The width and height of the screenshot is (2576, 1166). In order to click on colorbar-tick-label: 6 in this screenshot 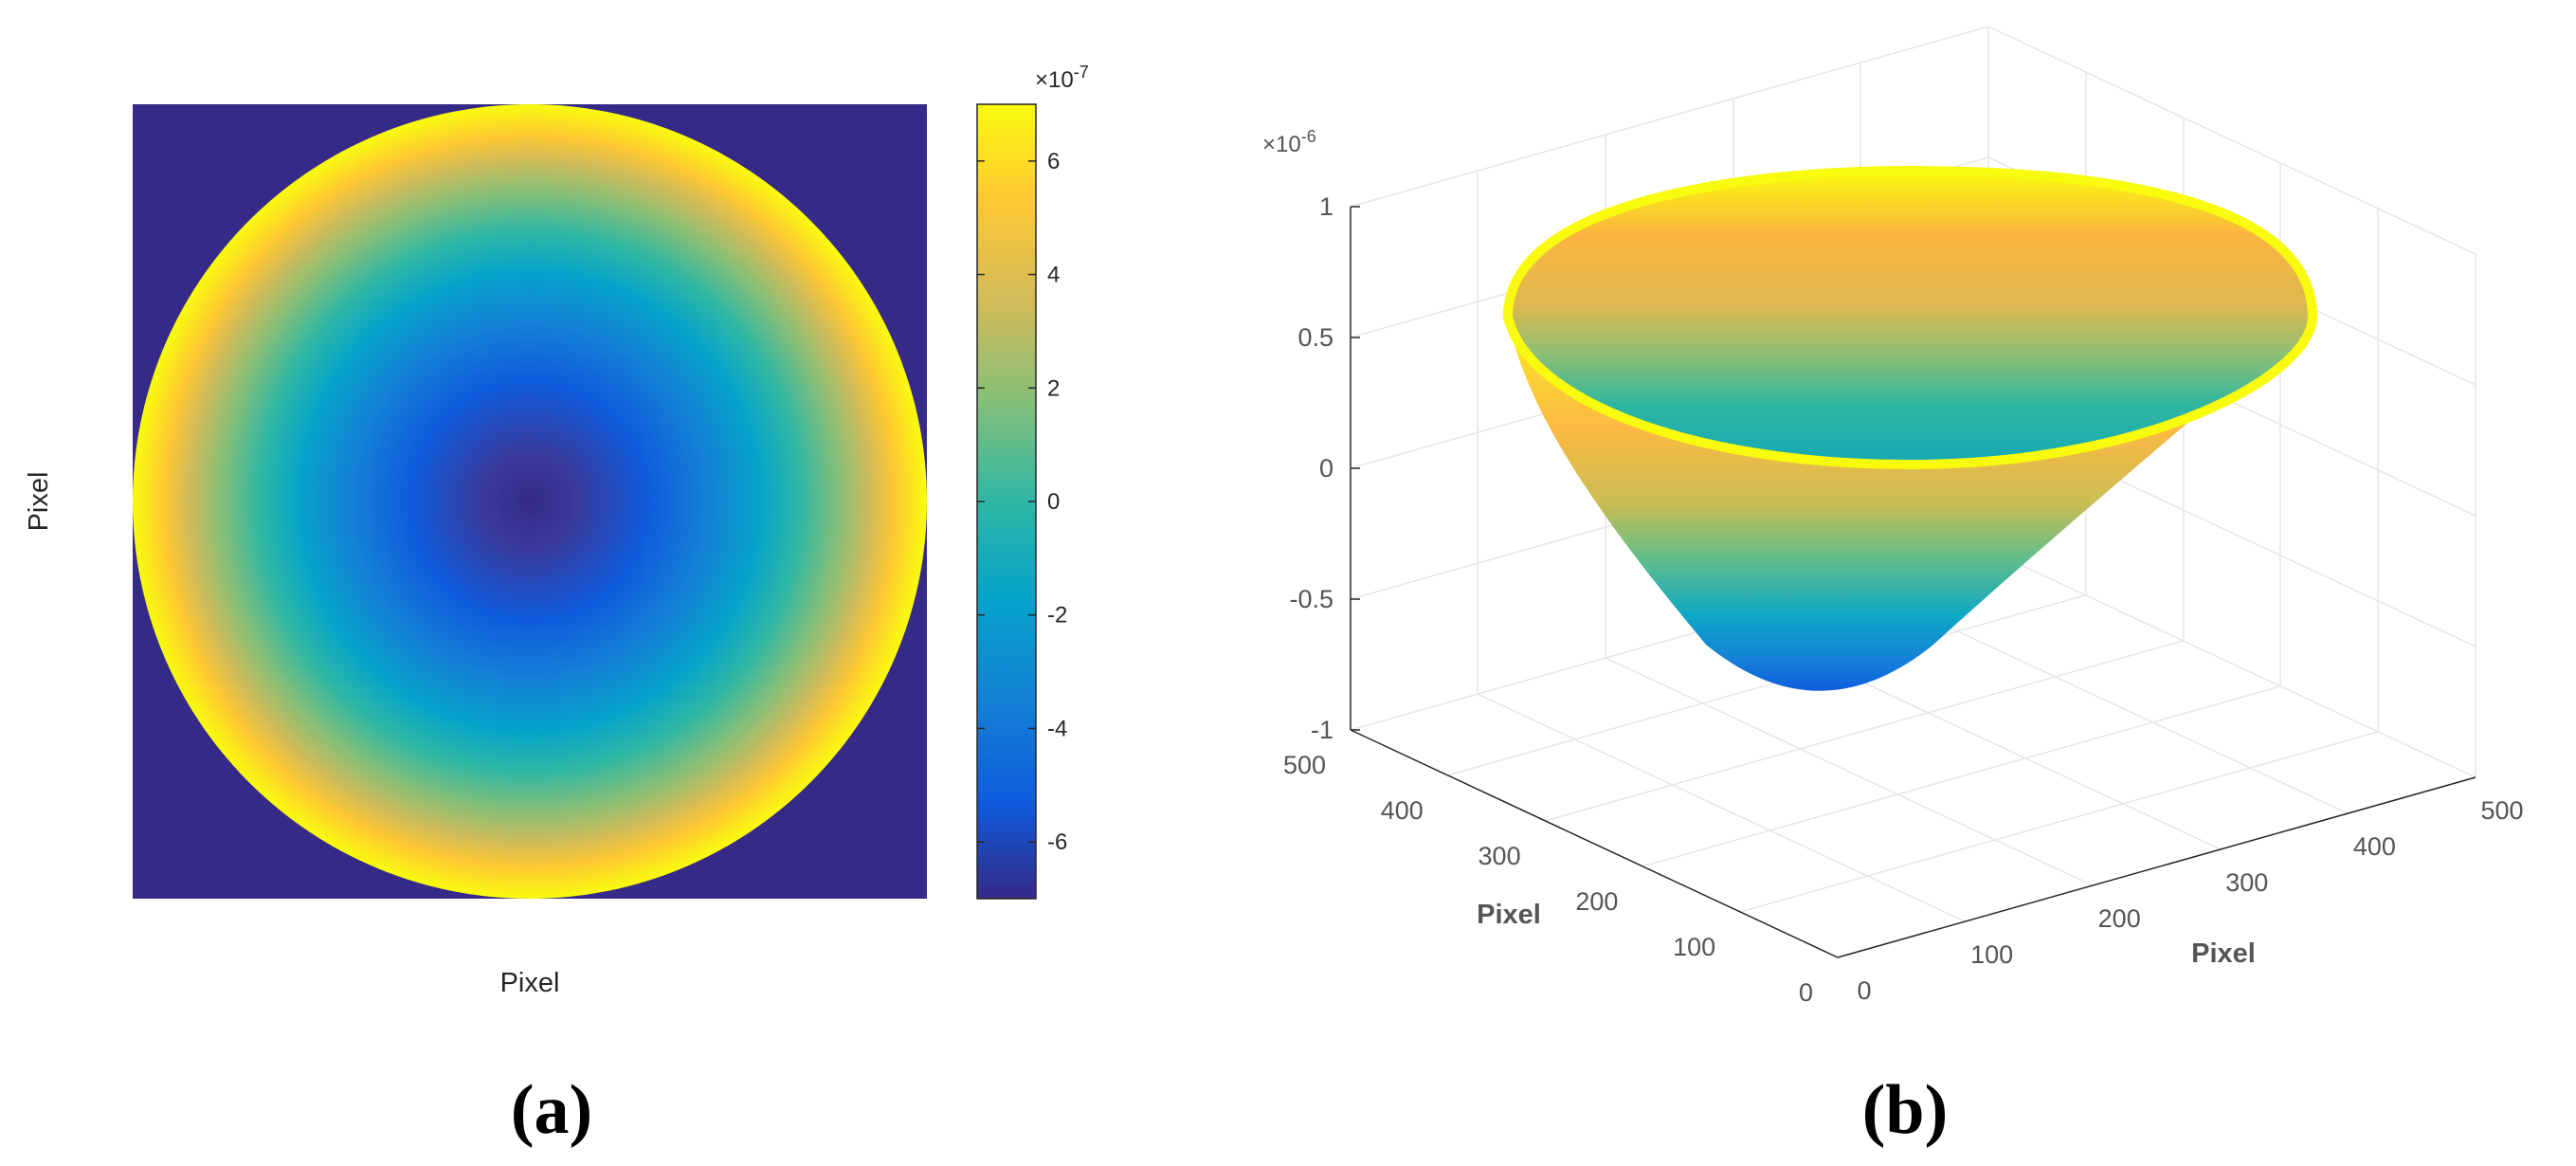, I will do `click(1053, 162)`.